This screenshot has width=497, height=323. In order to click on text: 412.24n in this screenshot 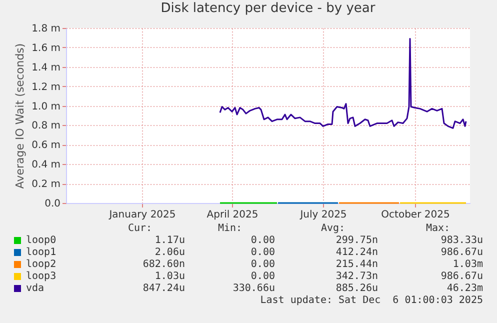, I will do `click(356, 253)`.